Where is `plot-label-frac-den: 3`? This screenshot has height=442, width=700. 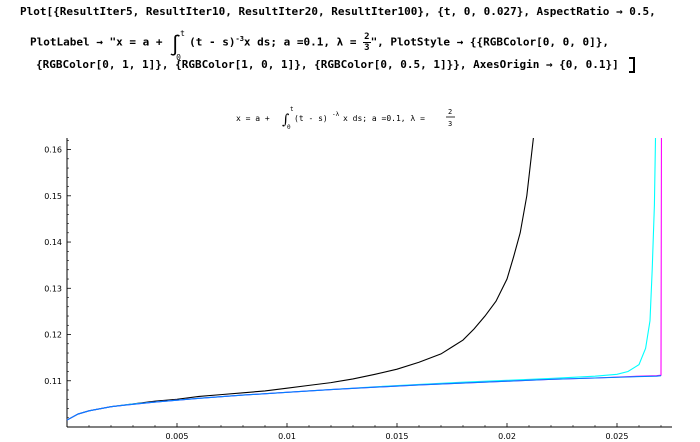
plot-label-frac-den: 3 is located at coordinates (450, 124).